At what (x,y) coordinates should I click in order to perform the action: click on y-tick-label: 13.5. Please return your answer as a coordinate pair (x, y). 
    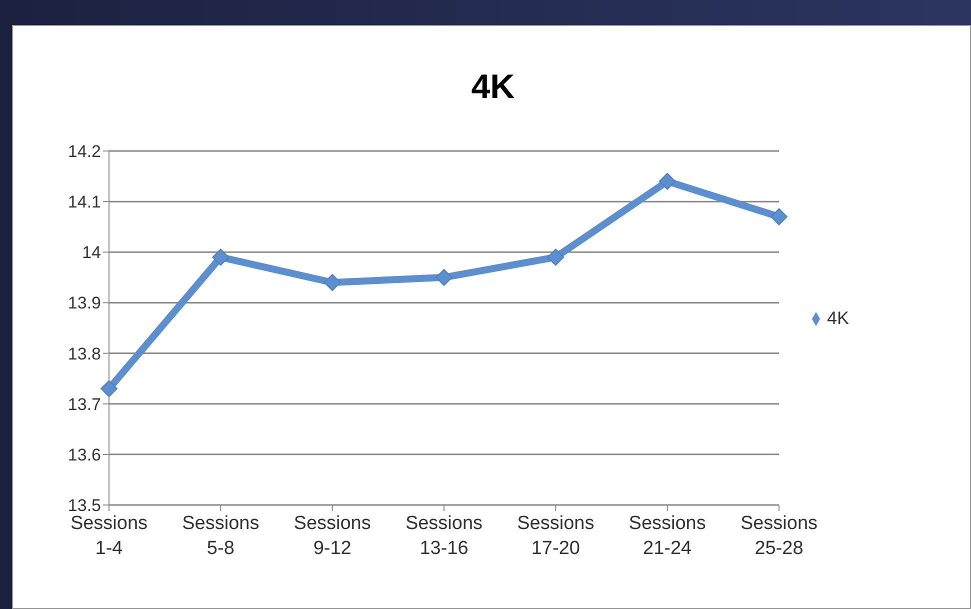
    Looking at the image, I should click on (84, 506).